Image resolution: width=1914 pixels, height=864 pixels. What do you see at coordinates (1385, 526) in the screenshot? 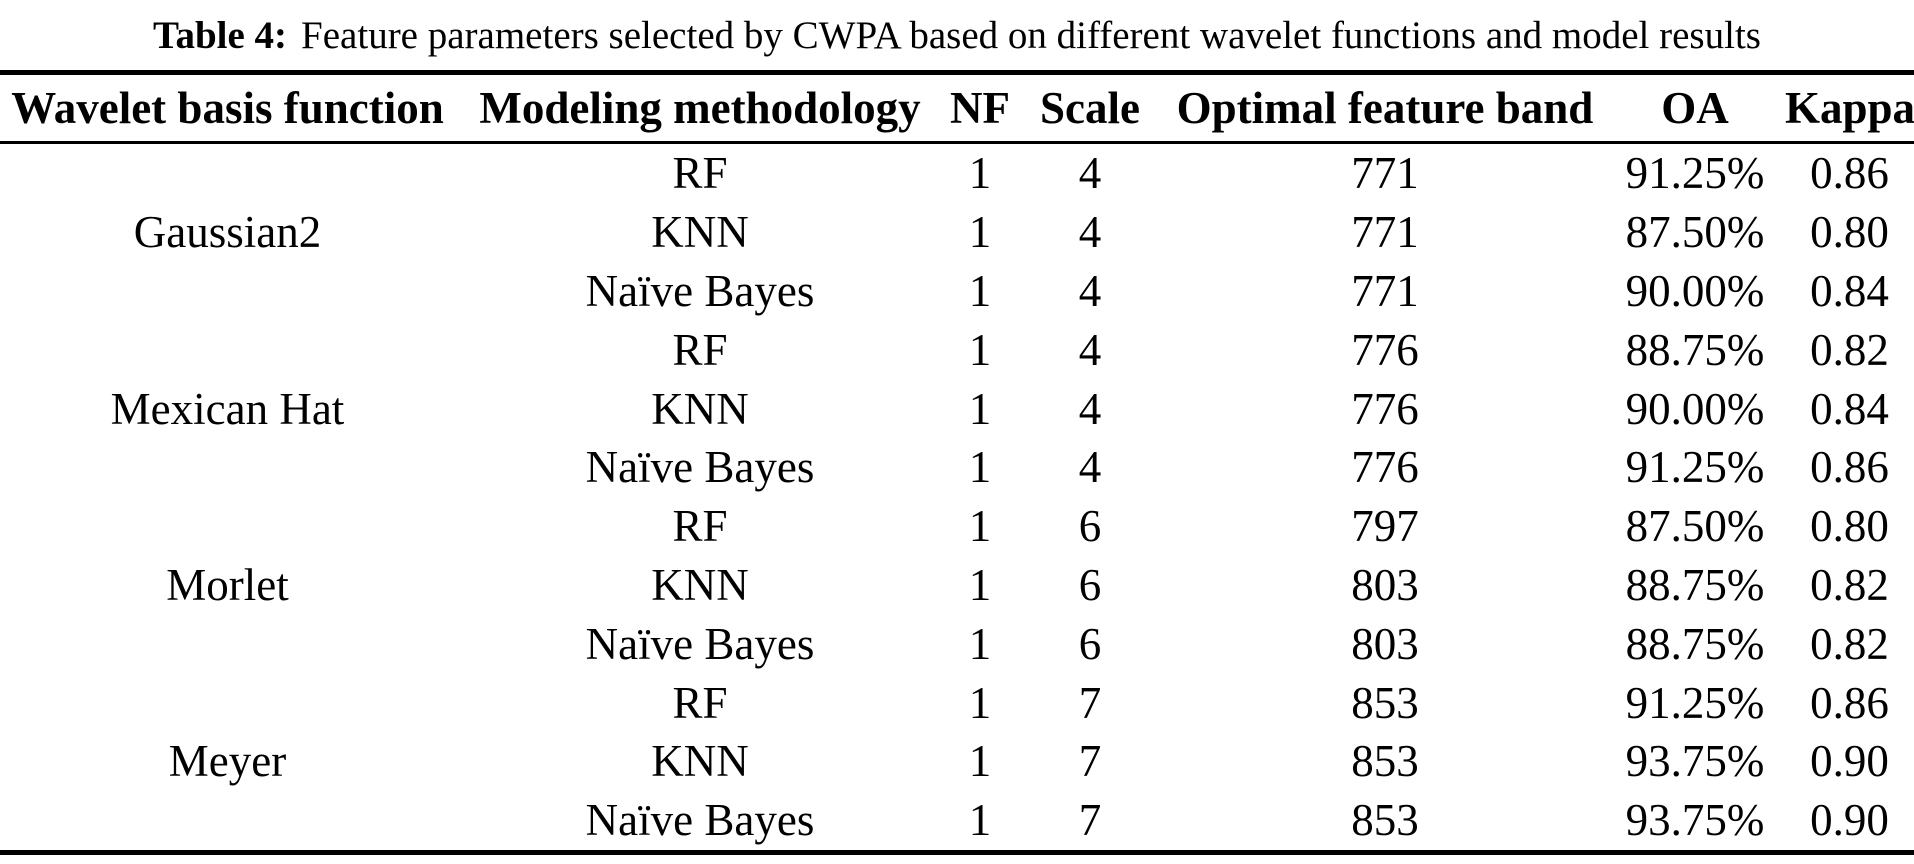
I see `band-cell: 797` at bounding box center [1385, 526].